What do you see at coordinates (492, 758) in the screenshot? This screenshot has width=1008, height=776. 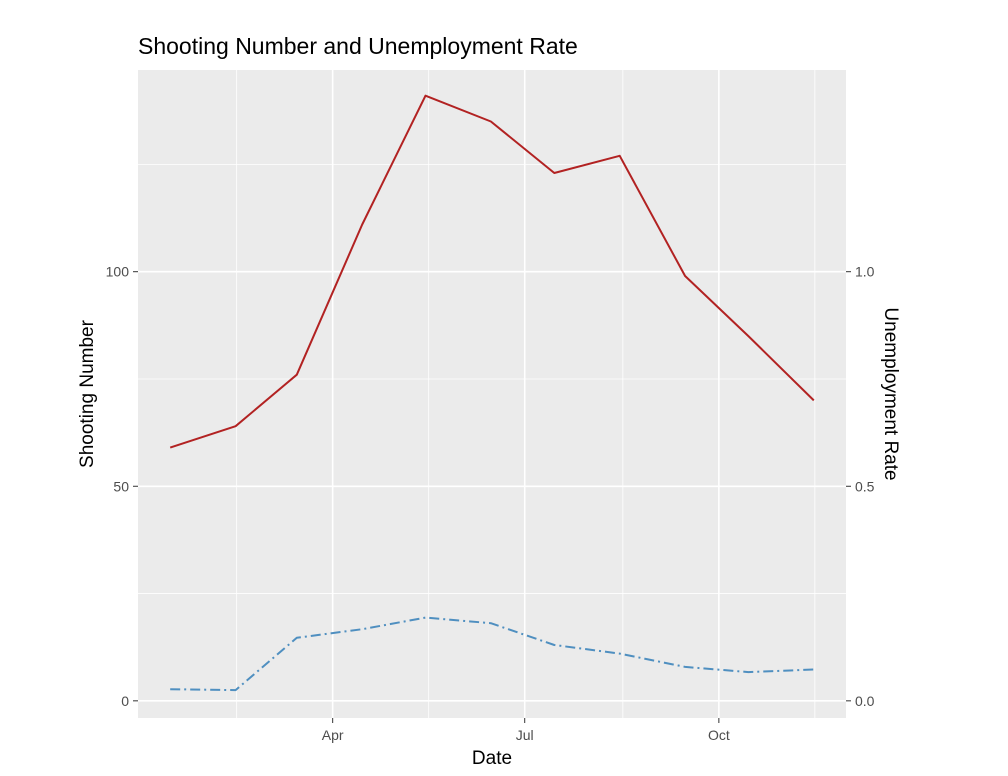 I see `x-axis-title: Date` at bounding box center [492, 758].